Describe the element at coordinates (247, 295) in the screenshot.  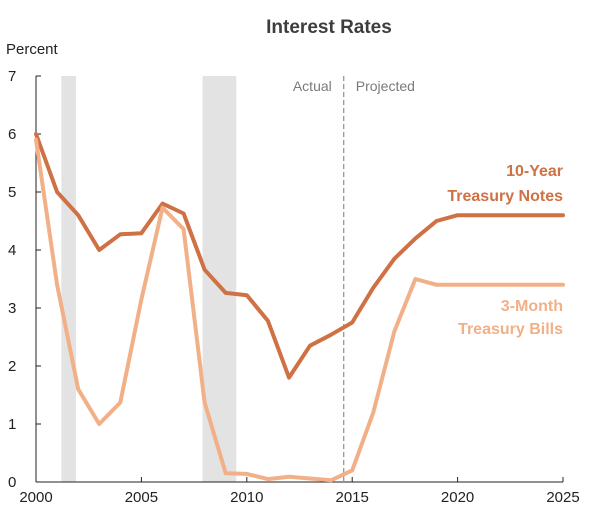
I see `series-0-point-2010` at that location.